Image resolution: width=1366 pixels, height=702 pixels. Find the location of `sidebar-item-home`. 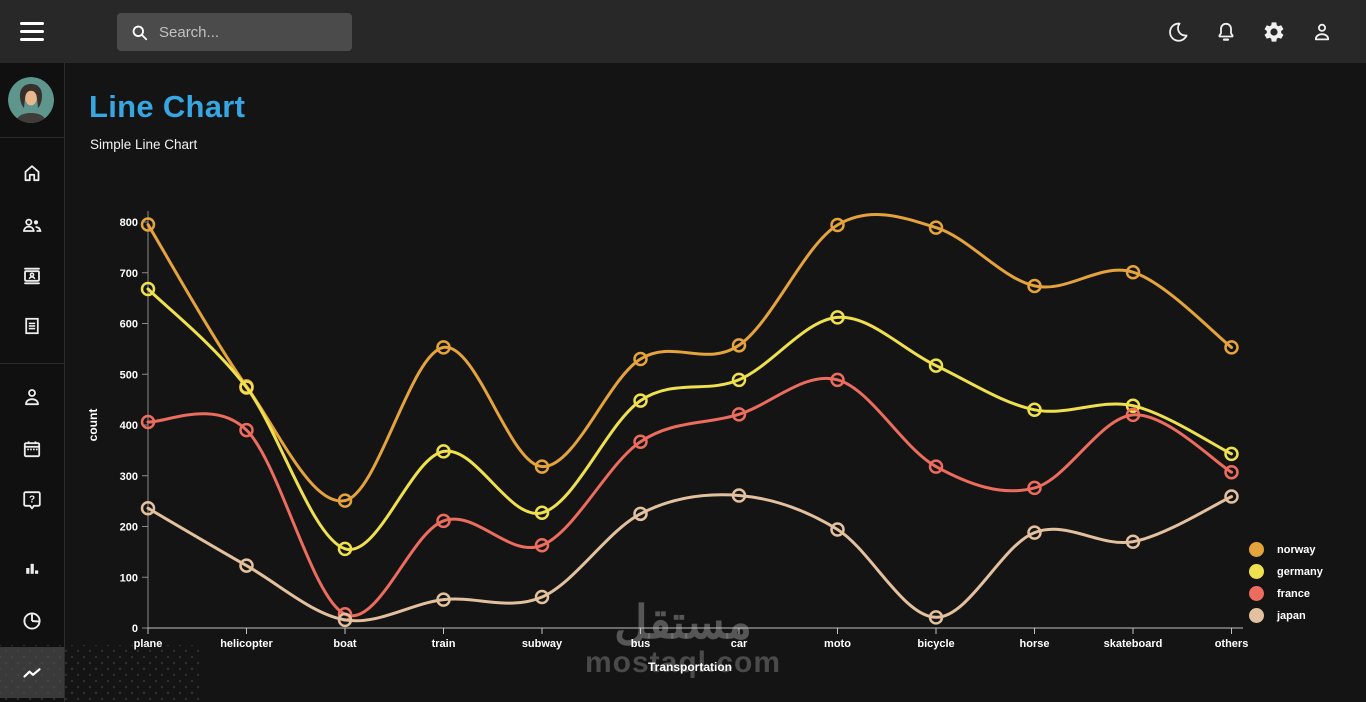

sidebar-item-home is located at coordinates (32, 172).